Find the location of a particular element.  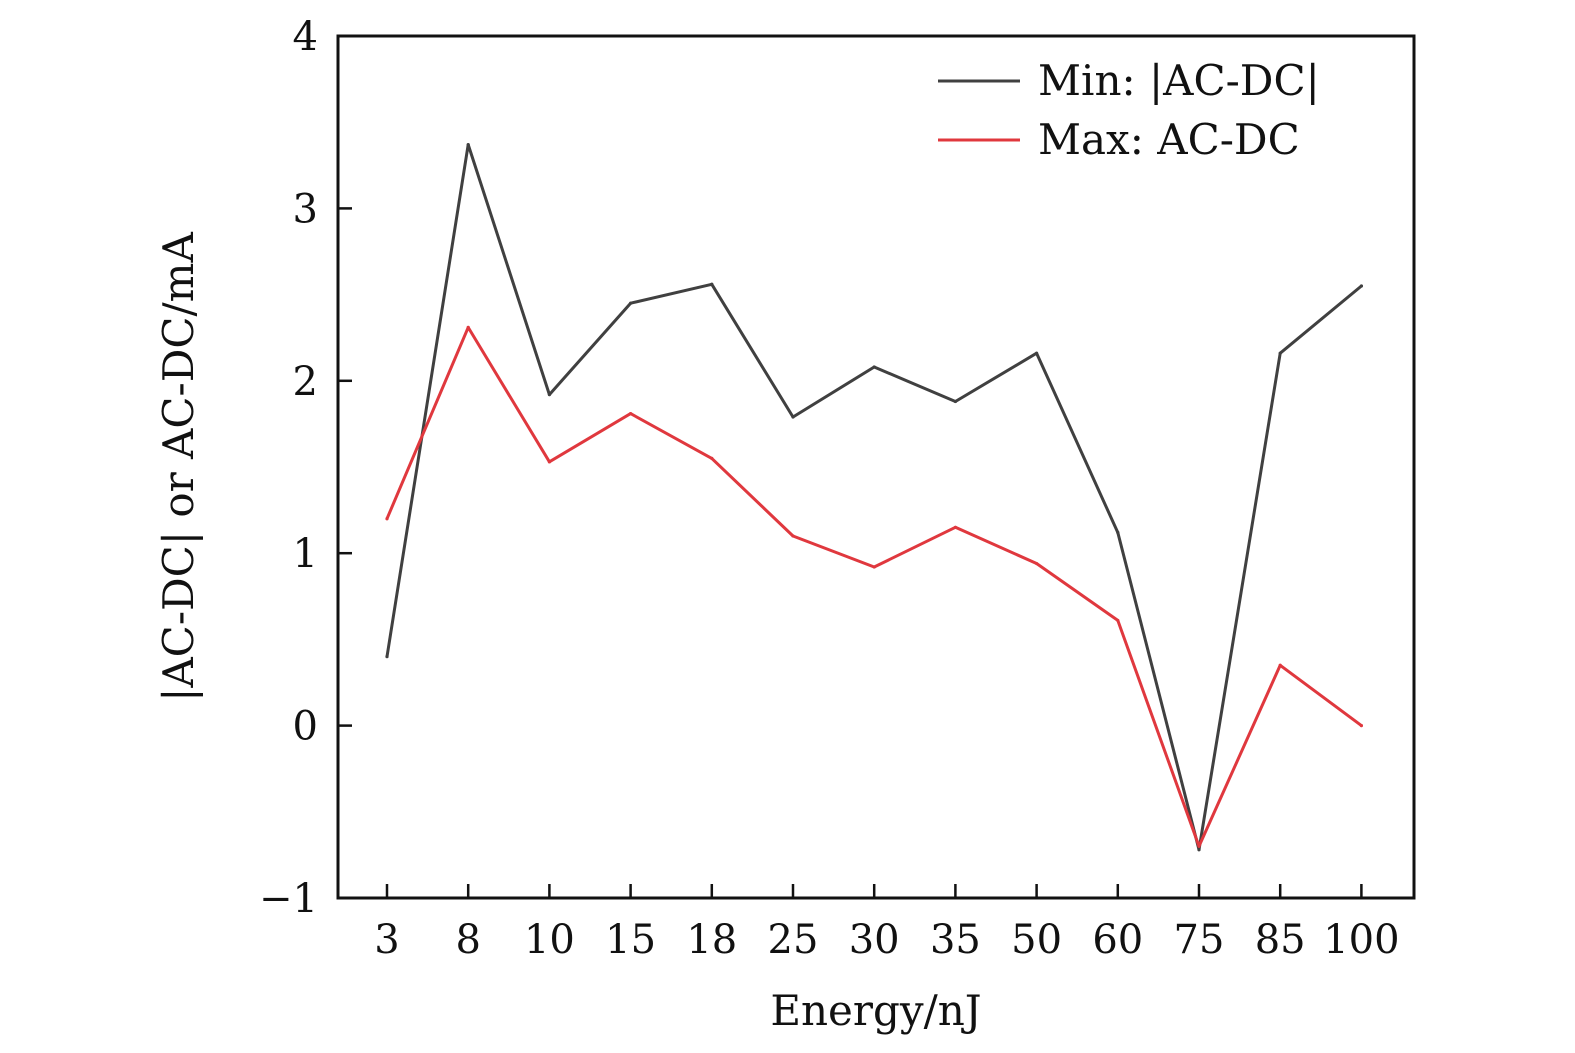

legend: Min: |AC-DC| Max: AC-DC is located at coordinates (1129, 110).